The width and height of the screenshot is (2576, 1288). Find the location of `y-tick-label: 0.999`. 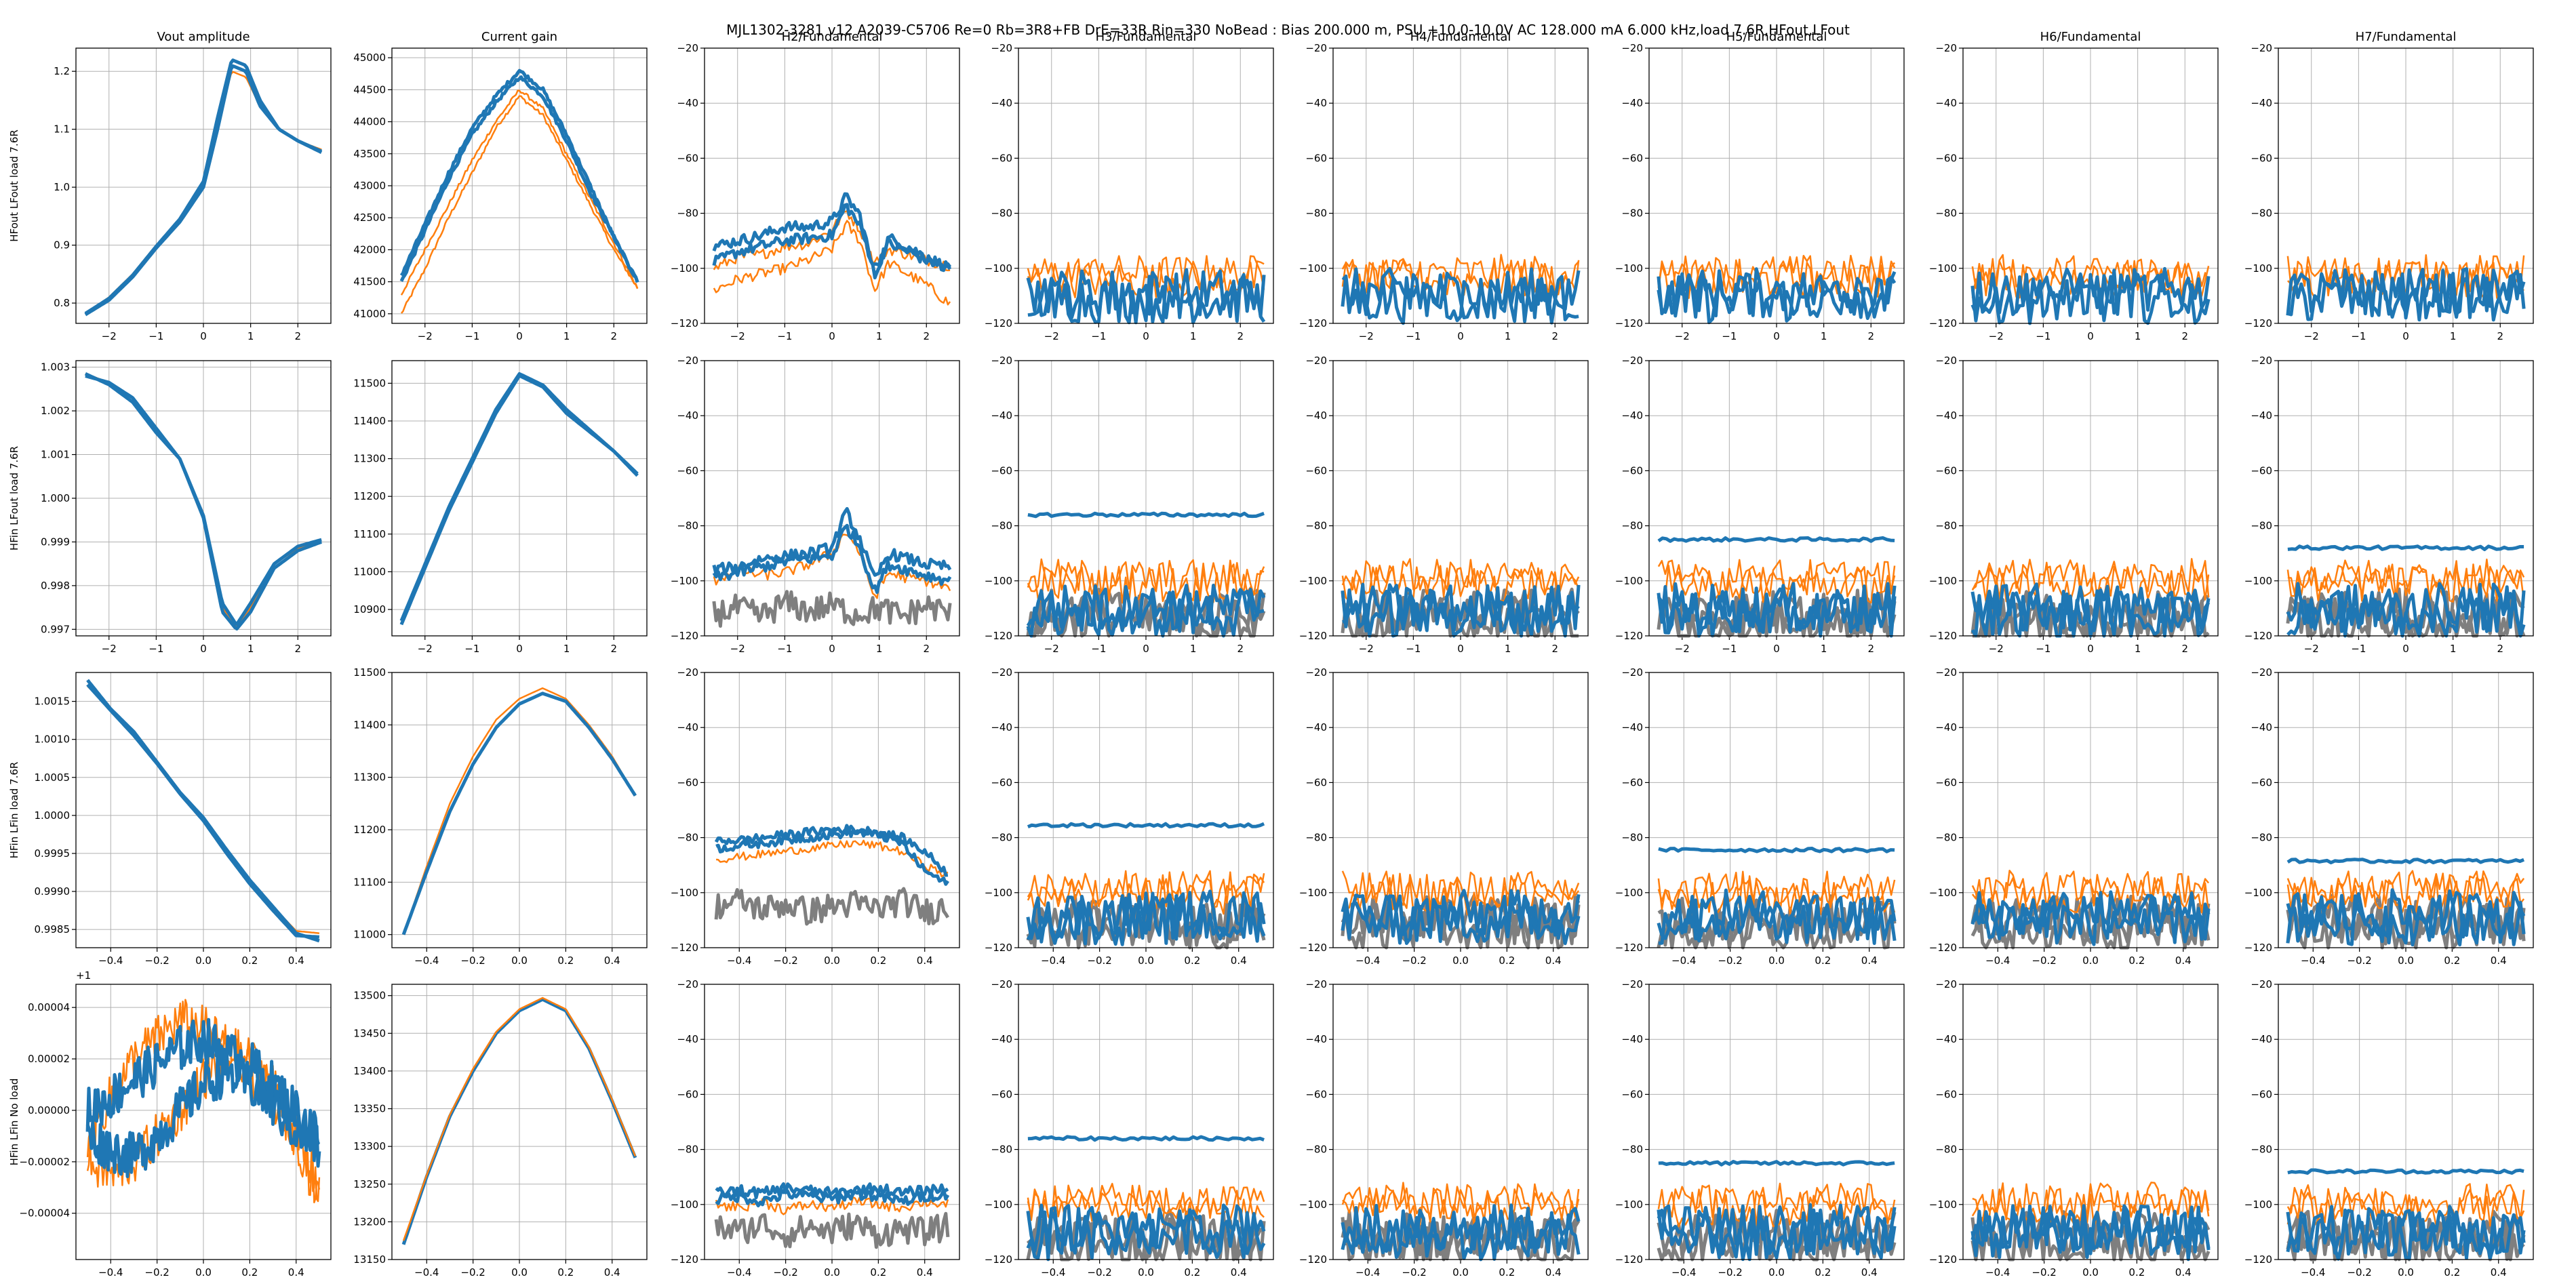

y-tick-label: 0.999 is located at coordinates (56, 542).